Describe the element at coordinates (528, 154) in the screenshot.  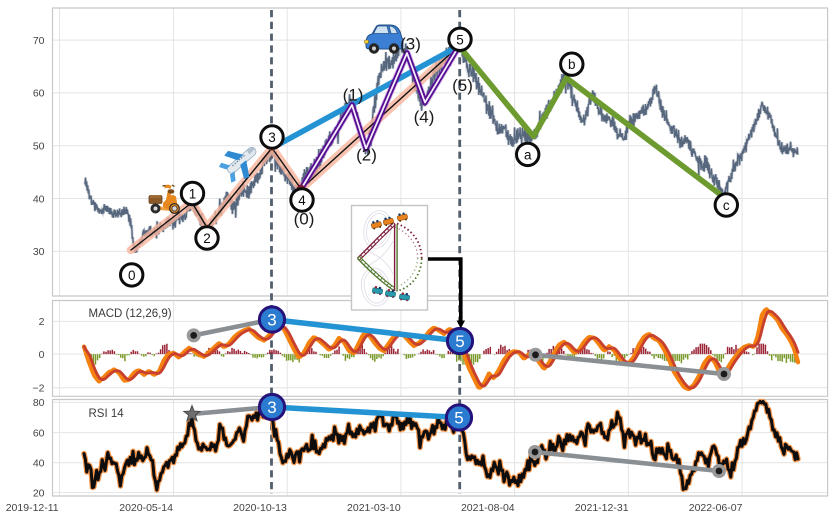
I see `svg-text: a` at that location.